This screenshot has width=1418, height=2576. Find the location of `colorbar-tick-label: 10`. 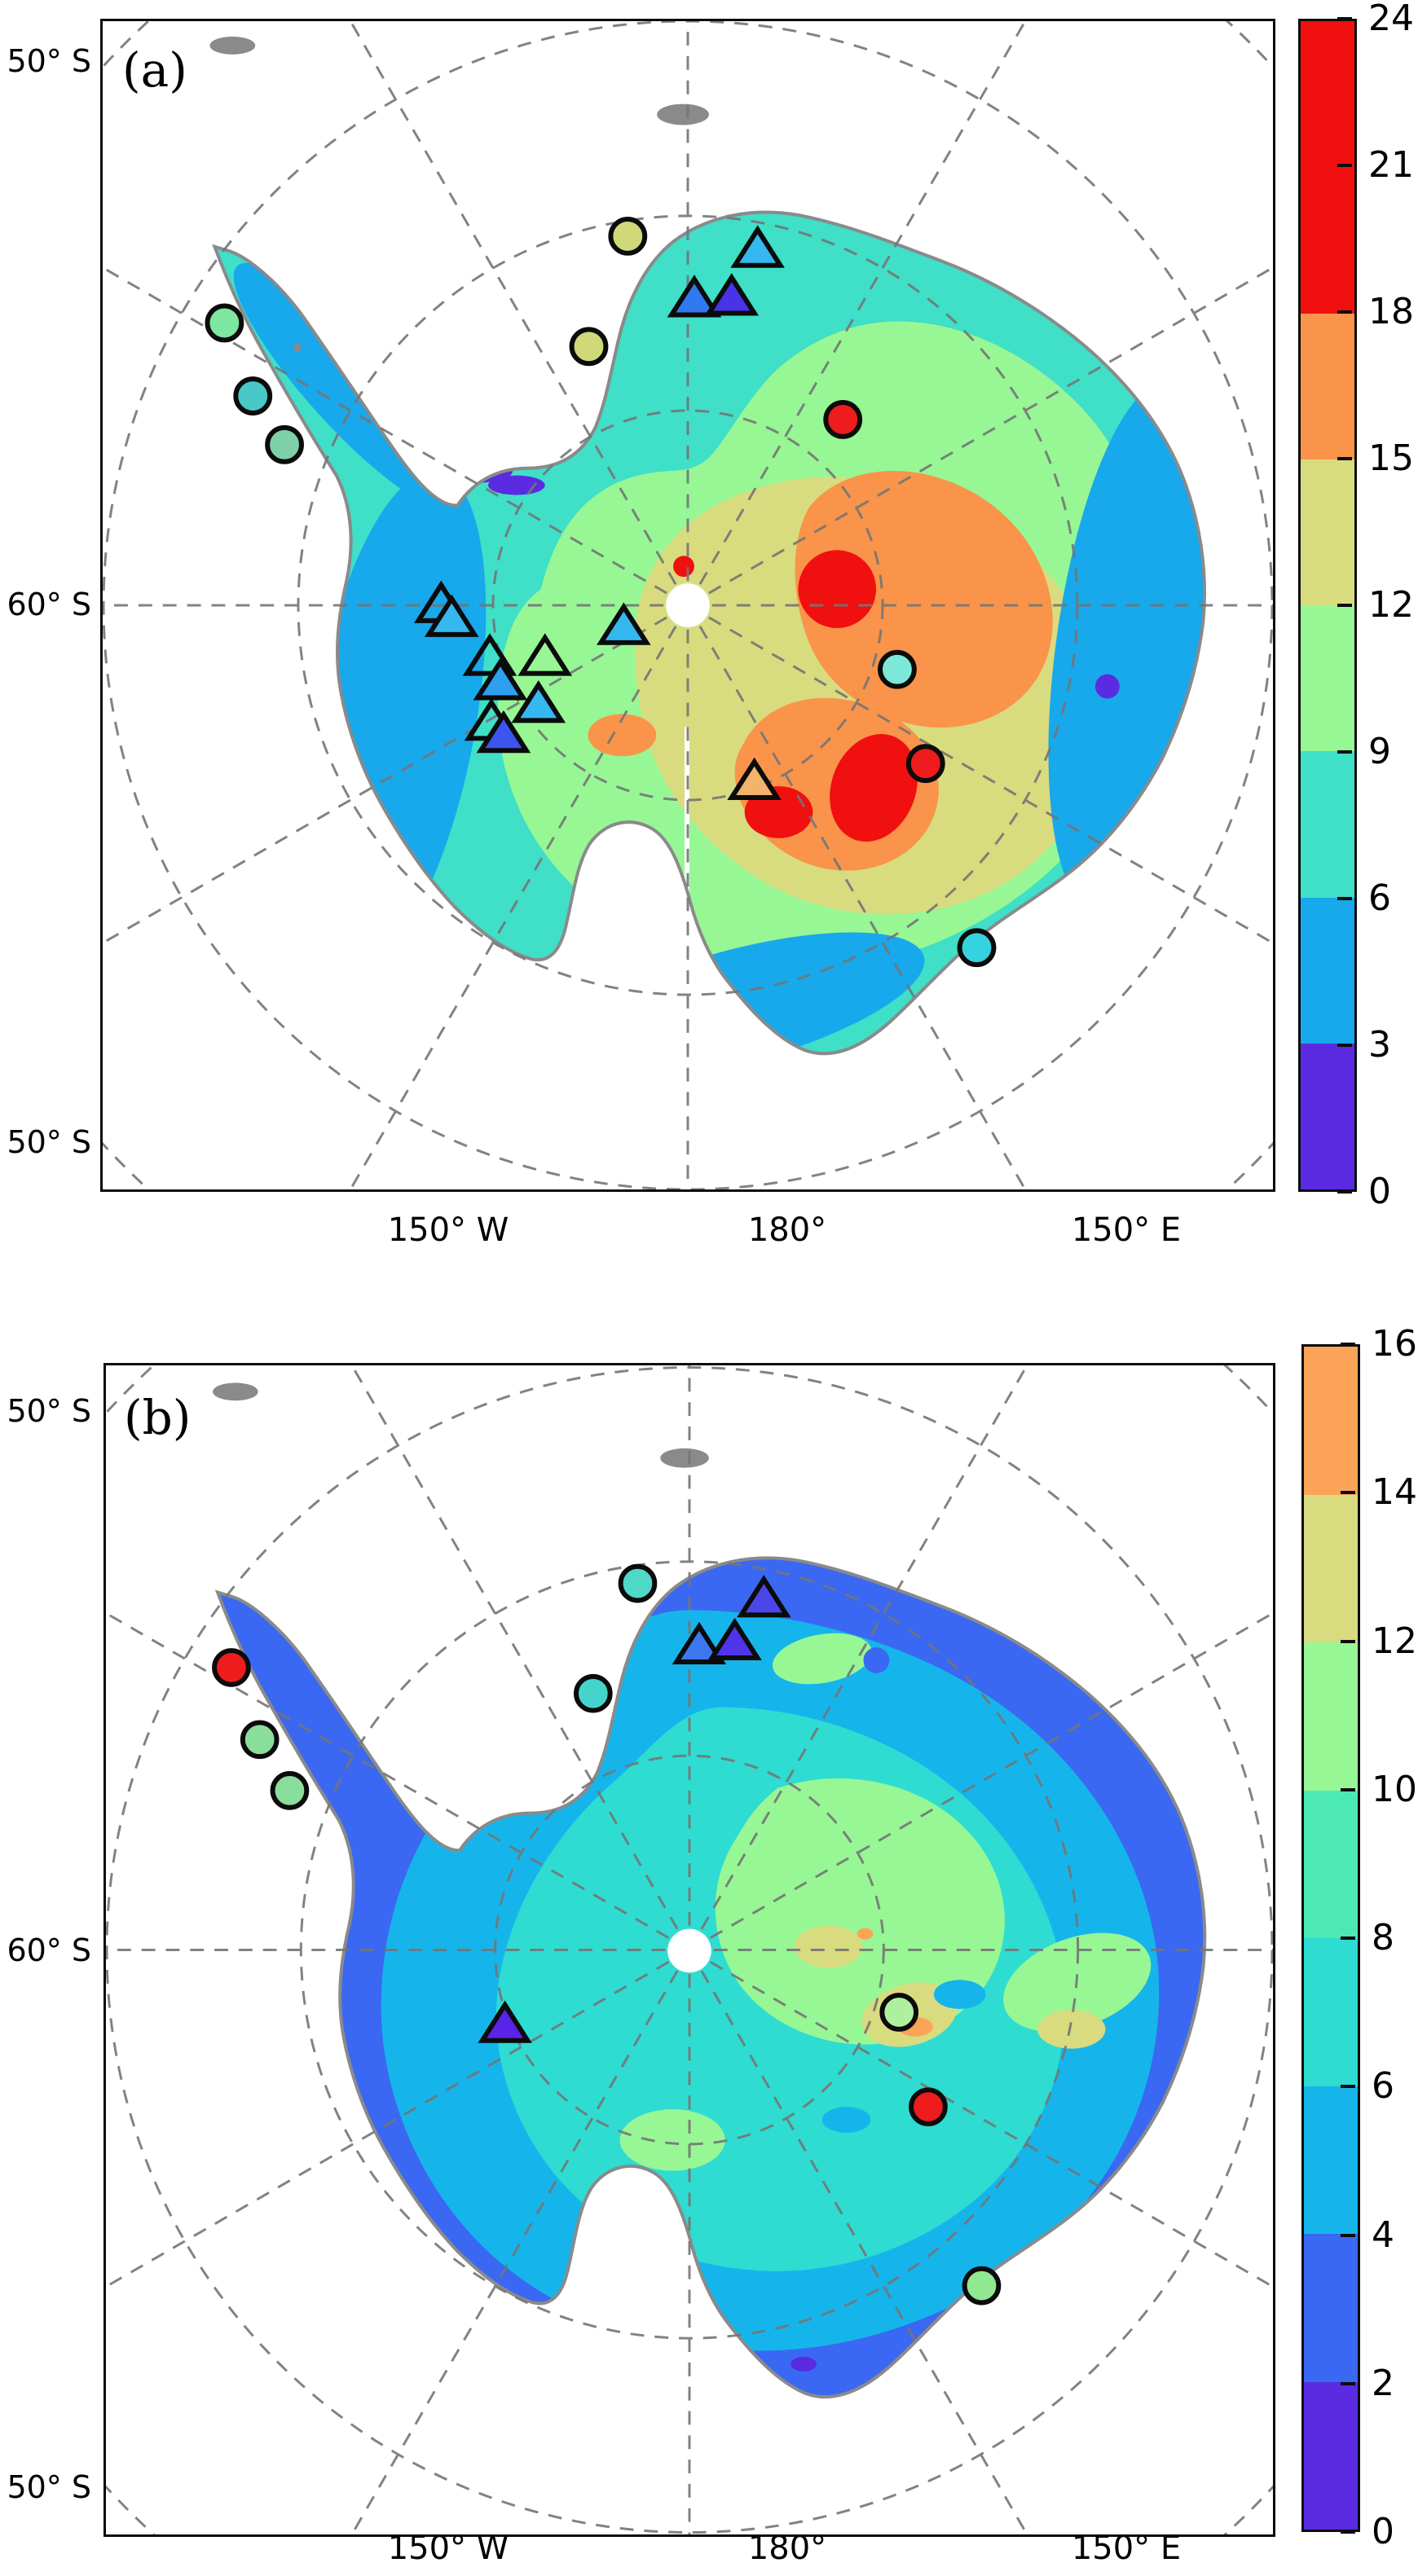

colorbar-tick-label: 10 is located at coordinates (1395, 1789).